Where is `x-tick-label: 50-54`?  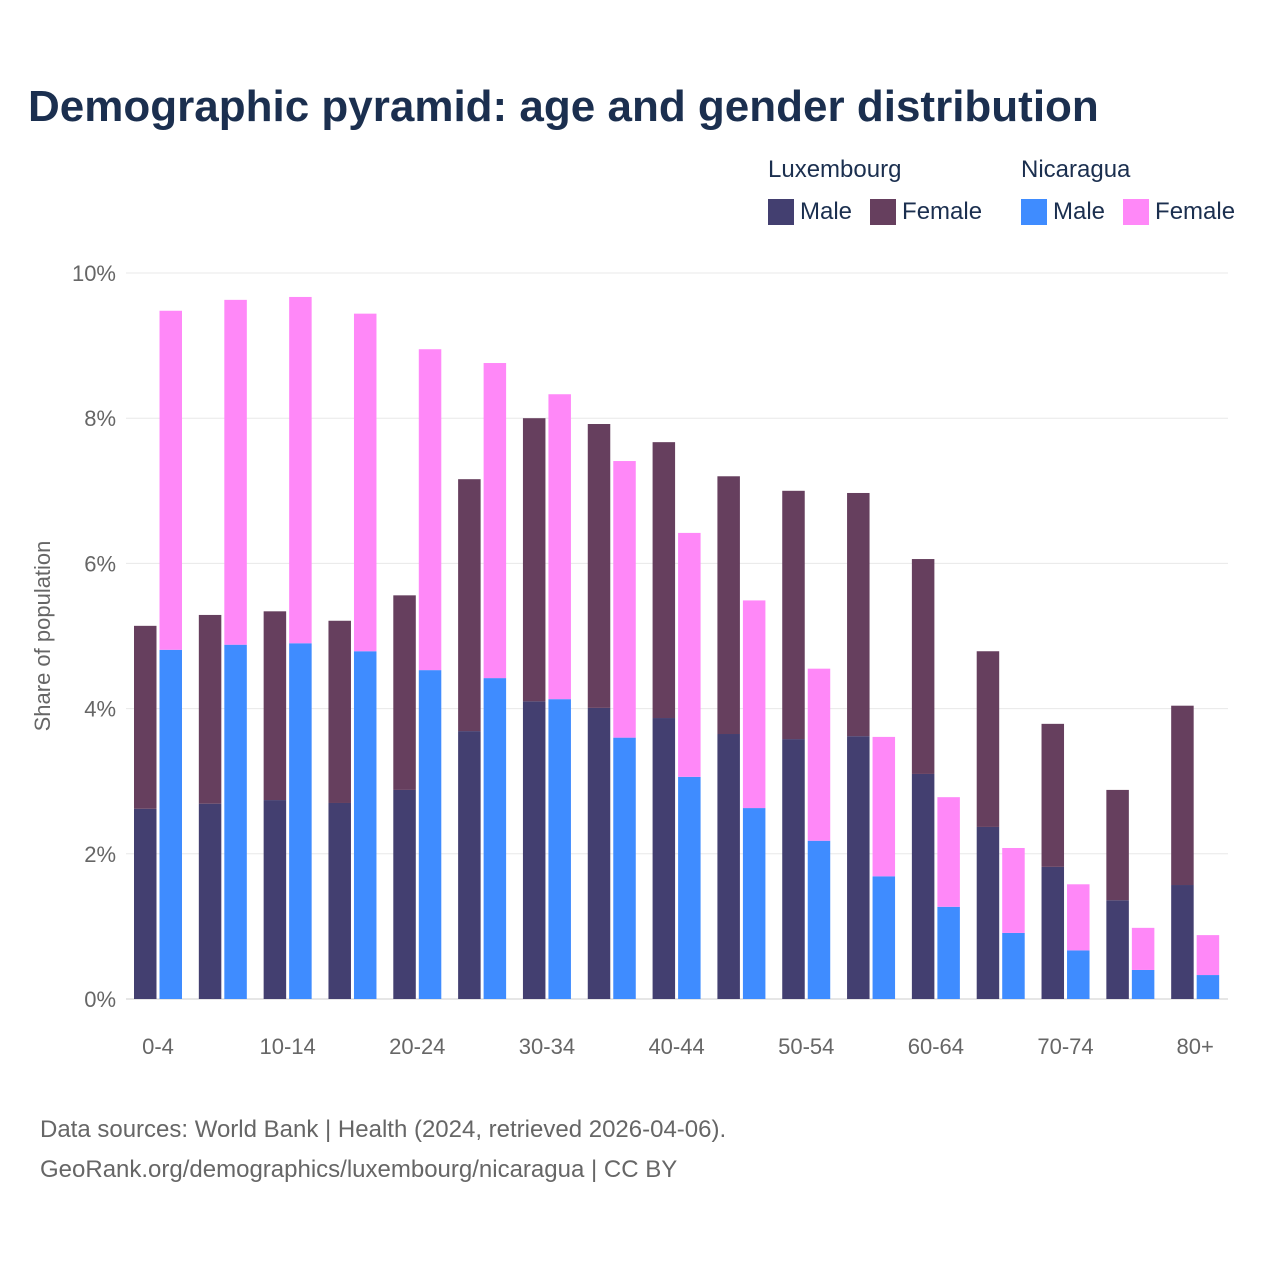 x-tick-label: 50-54 is located at coordinates (806, 1046).